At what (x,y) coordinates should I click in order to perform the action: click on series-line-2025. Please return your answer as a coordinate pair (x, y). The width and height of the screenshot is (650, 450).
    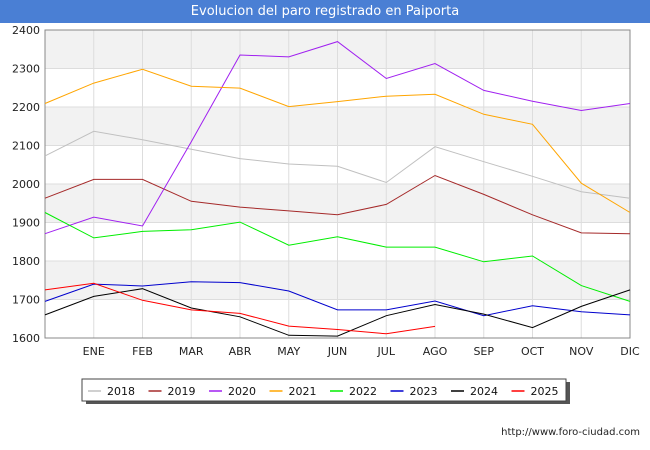
    Looking at the image, I should click on (240, 308).